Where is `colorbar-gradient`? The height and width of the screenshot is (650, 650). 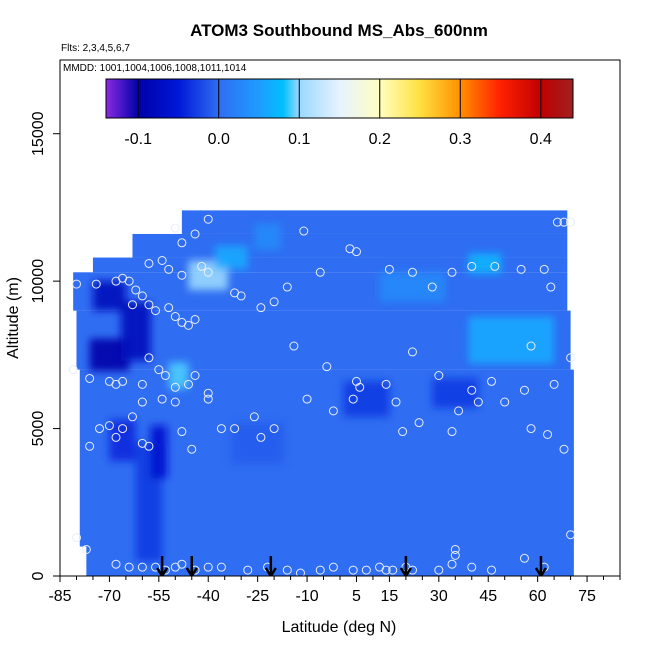 colorbar-gradient is located at coordinates (339, 98).